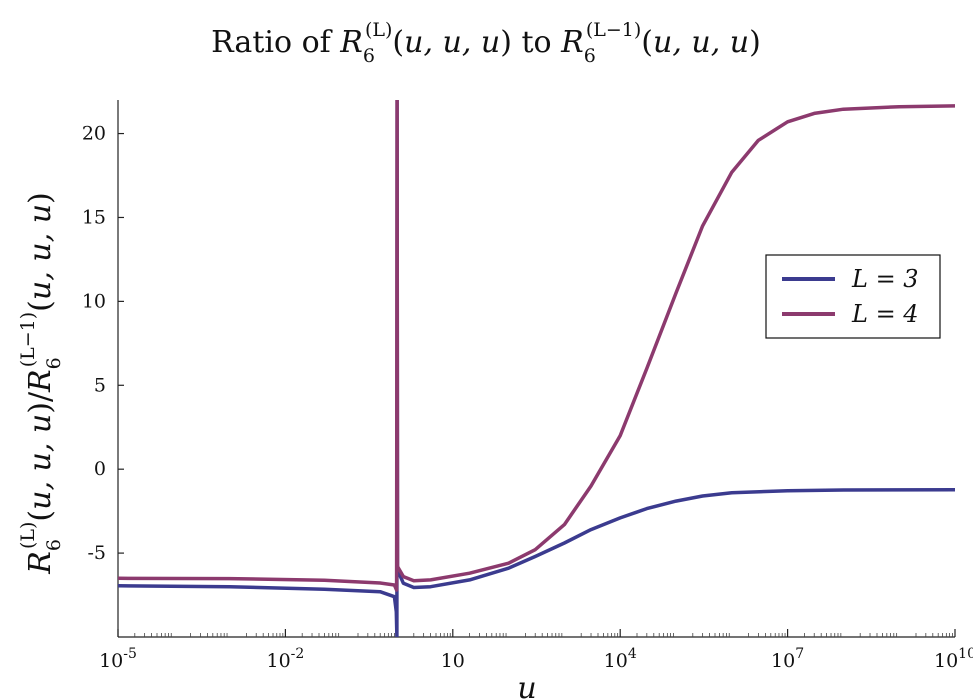 This screenshot has width=973, height=700. What do you see at coordinates (118, 659) in the screenshot?
I see `x-tick-label: 10⁻⁵` at bounding box center [118, 659].